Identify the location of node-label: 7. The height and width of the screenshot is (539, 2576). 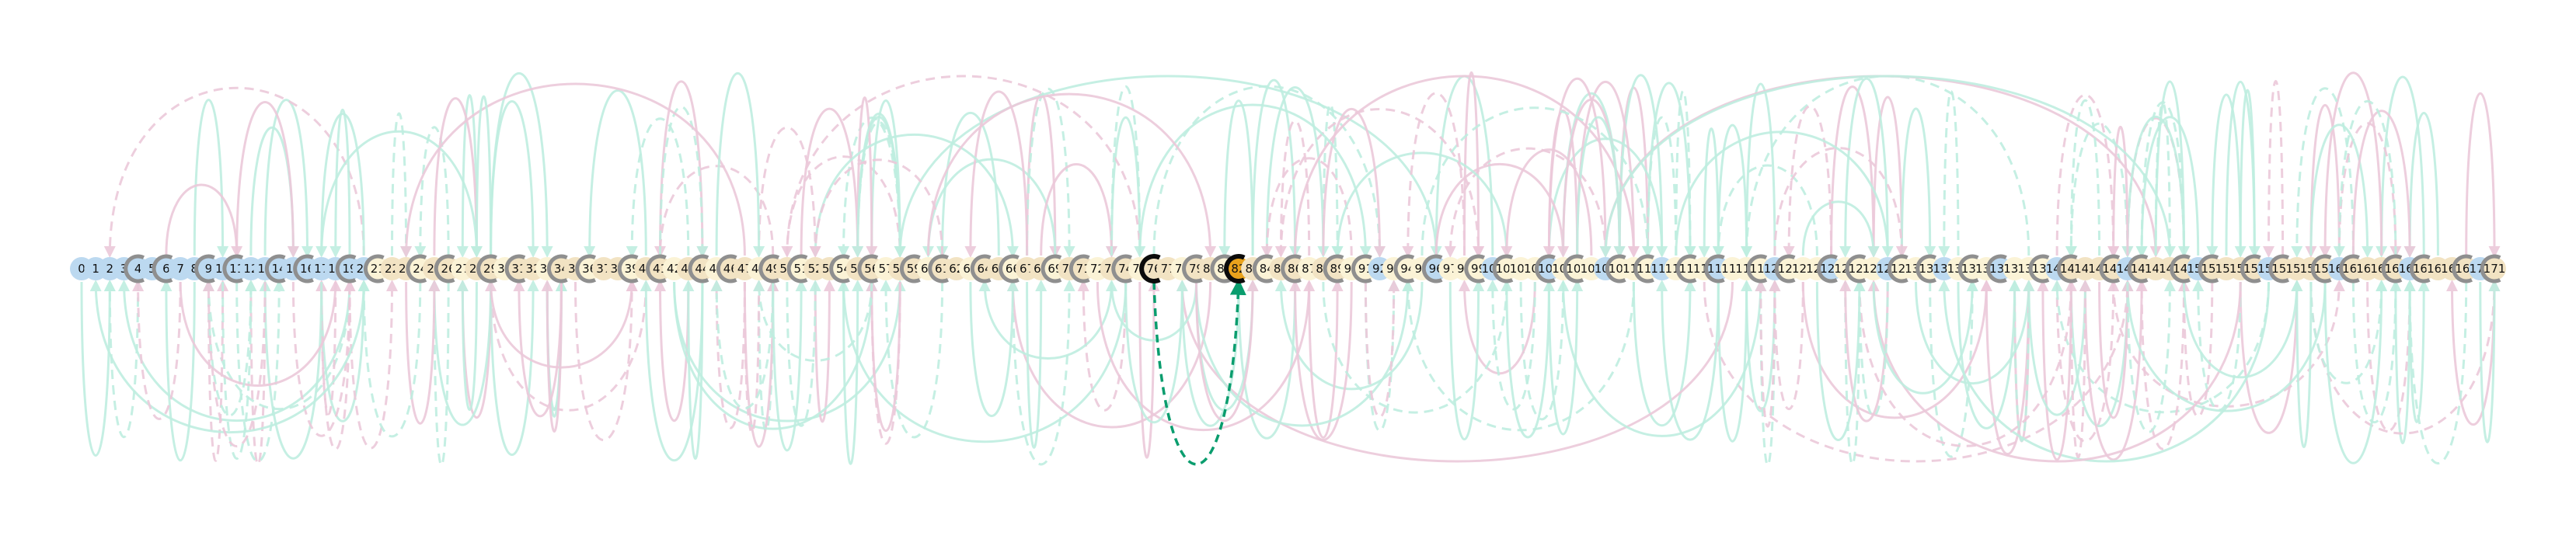
(180, 269).